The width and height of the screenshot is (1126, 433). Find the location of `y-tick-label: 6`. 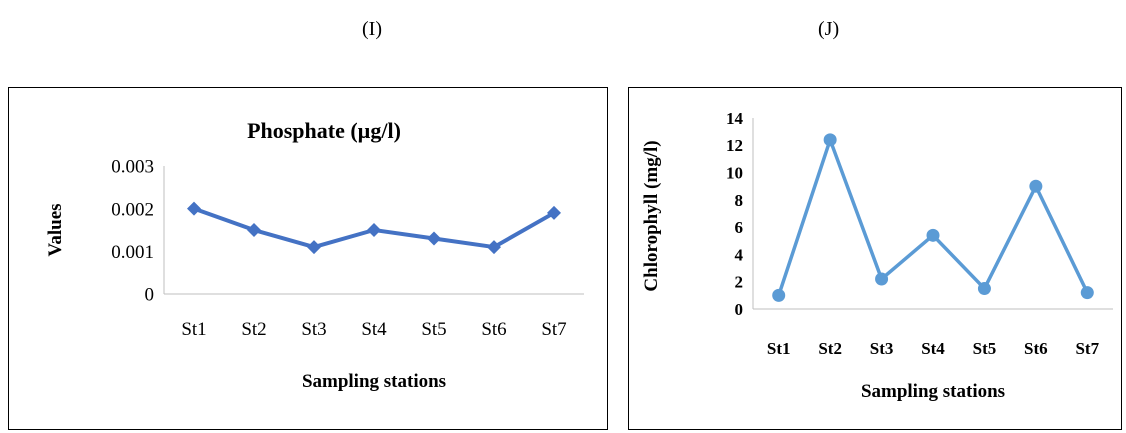

y-tick-label: 6 is located at coordinates (739, 227).